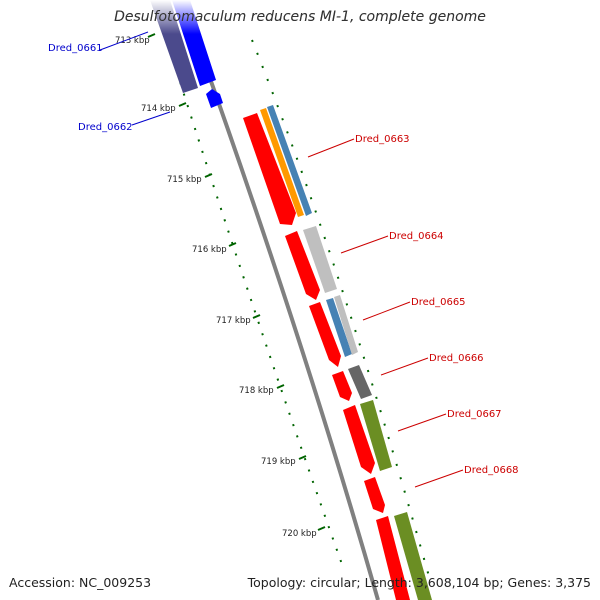 This screenshot has height=600, width=600. What do you see at coordinates (75, 48) in the screenshot?
I see `gene-label-dred-0661: Dred_0661` at bounding box center [75, 48].